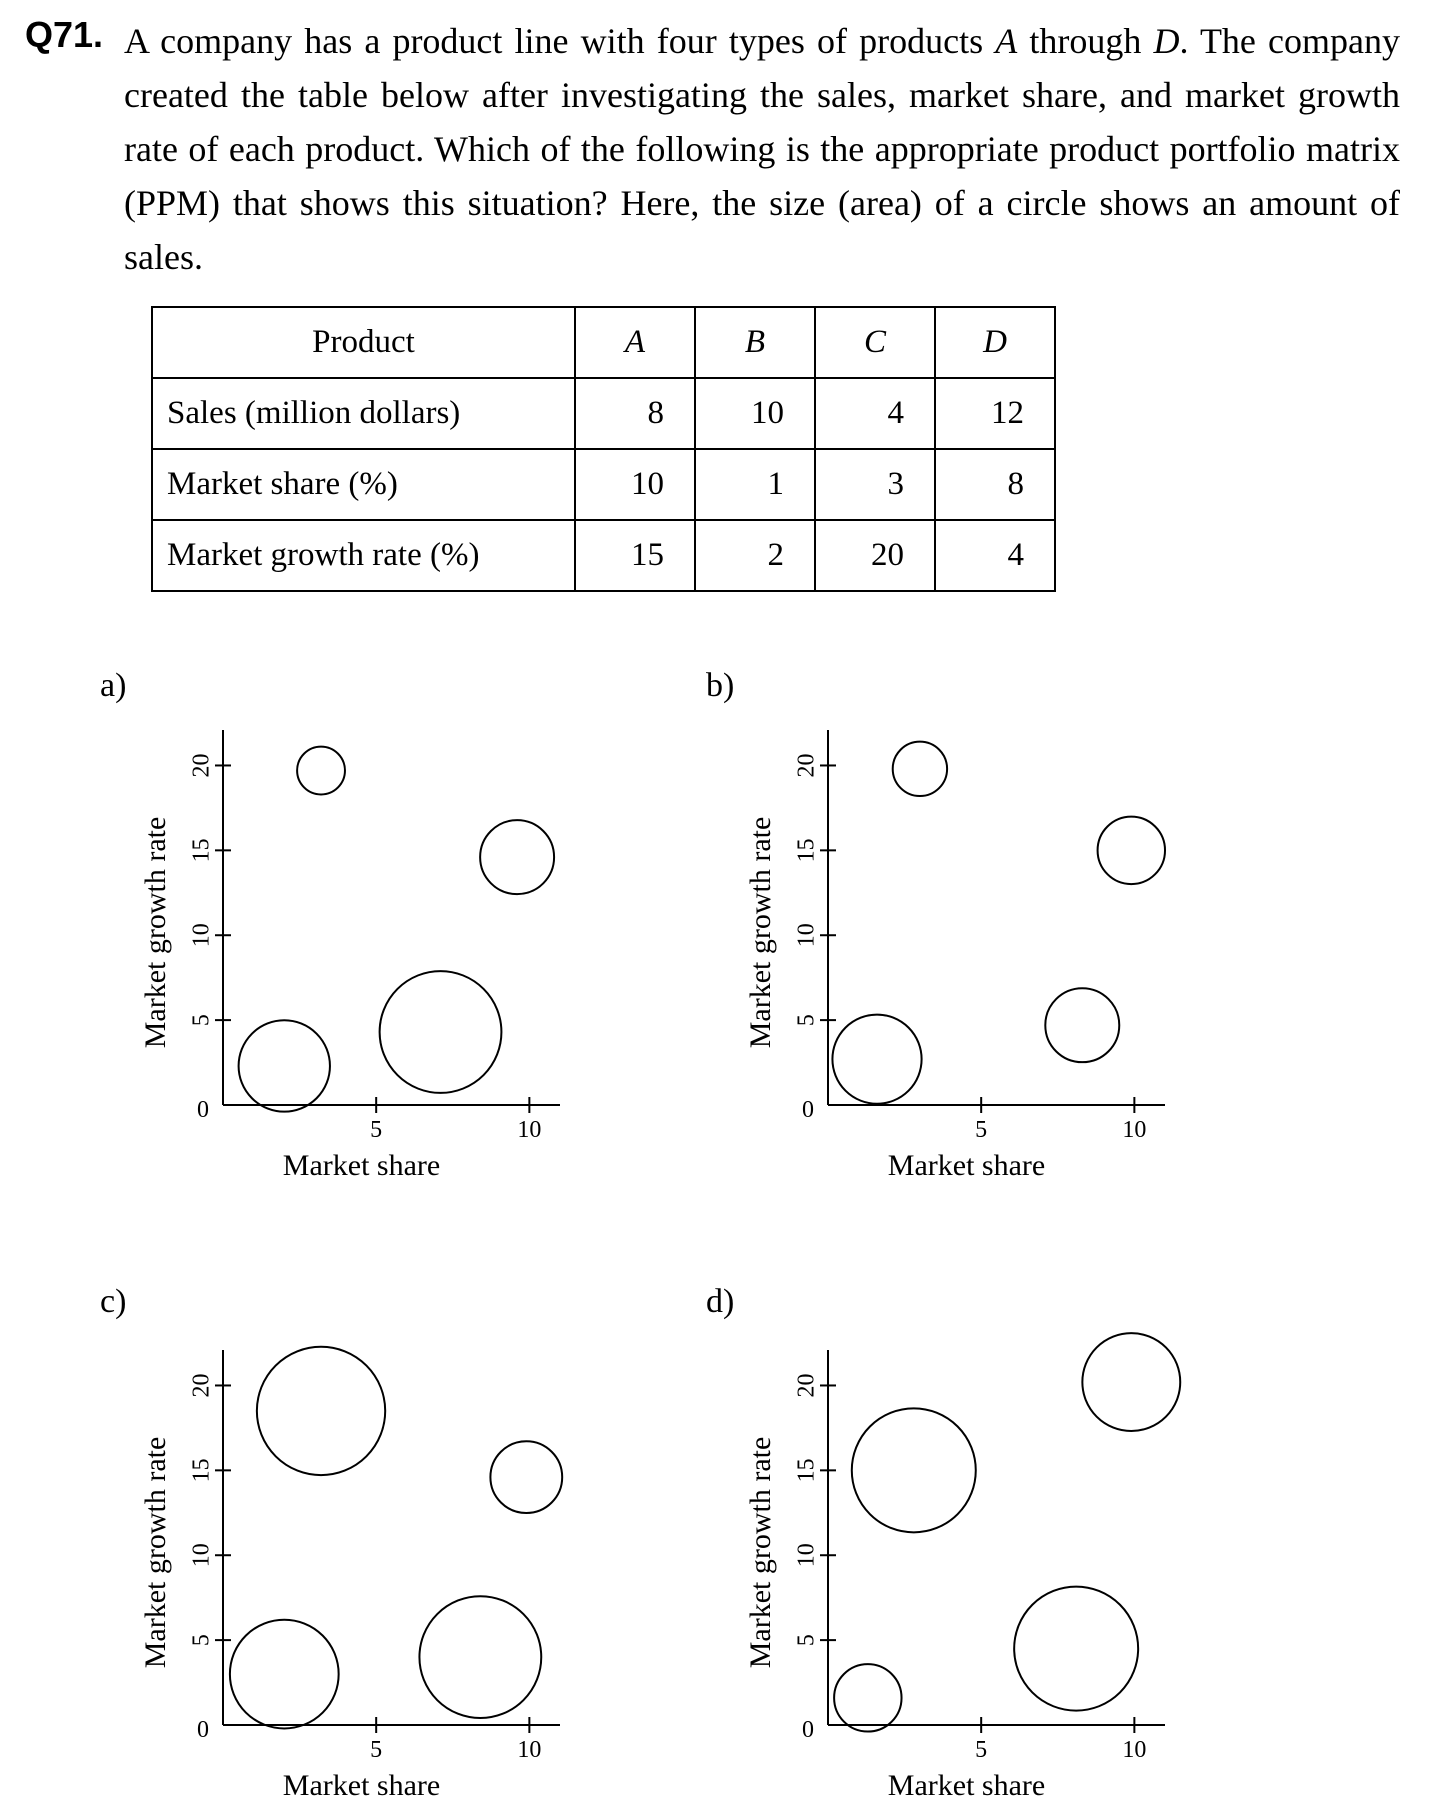 Image resolution: width=1450 pixels, height=1808 pixels. What do you see at coordinates (720, 1301) in the screenshot?
I see `option-d-label: d)` at bounding box center [720, 1301].